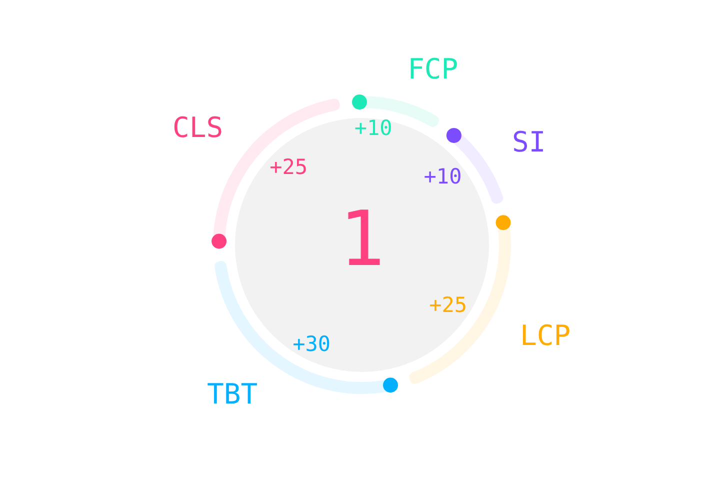  Describe the element at coordinates (433, 69) in the screenshot. I see `slice-label: FCP` at that location.